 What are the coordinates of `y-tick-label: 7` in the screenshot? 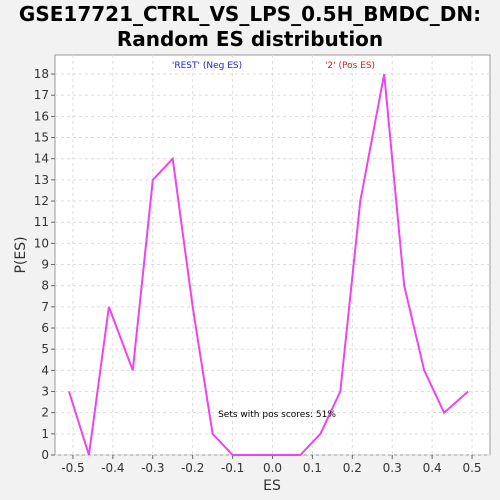 It's located at (45, 307).